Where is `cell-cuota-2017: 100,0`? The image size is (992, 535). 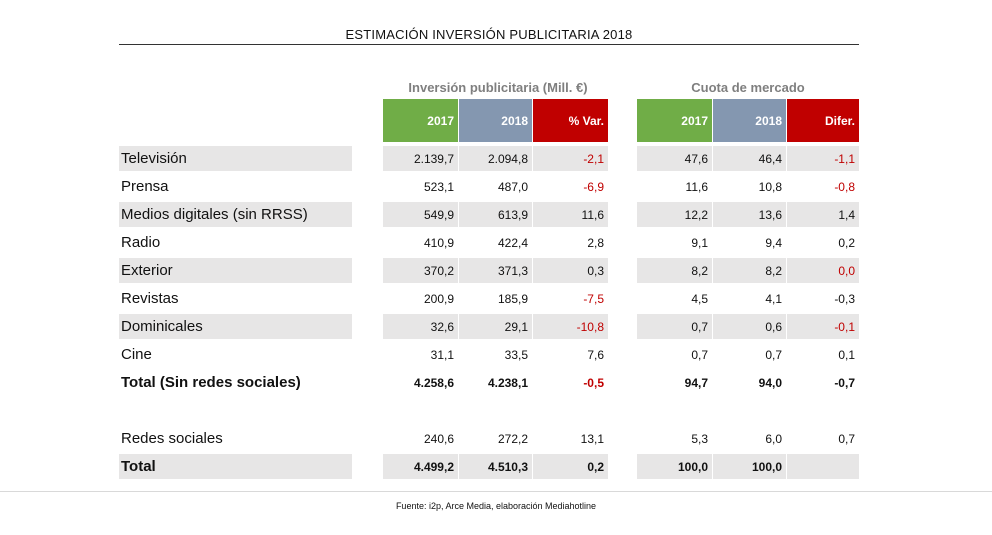
cell-cuota-2017: 100,0 is located at coordinates (674, 466).